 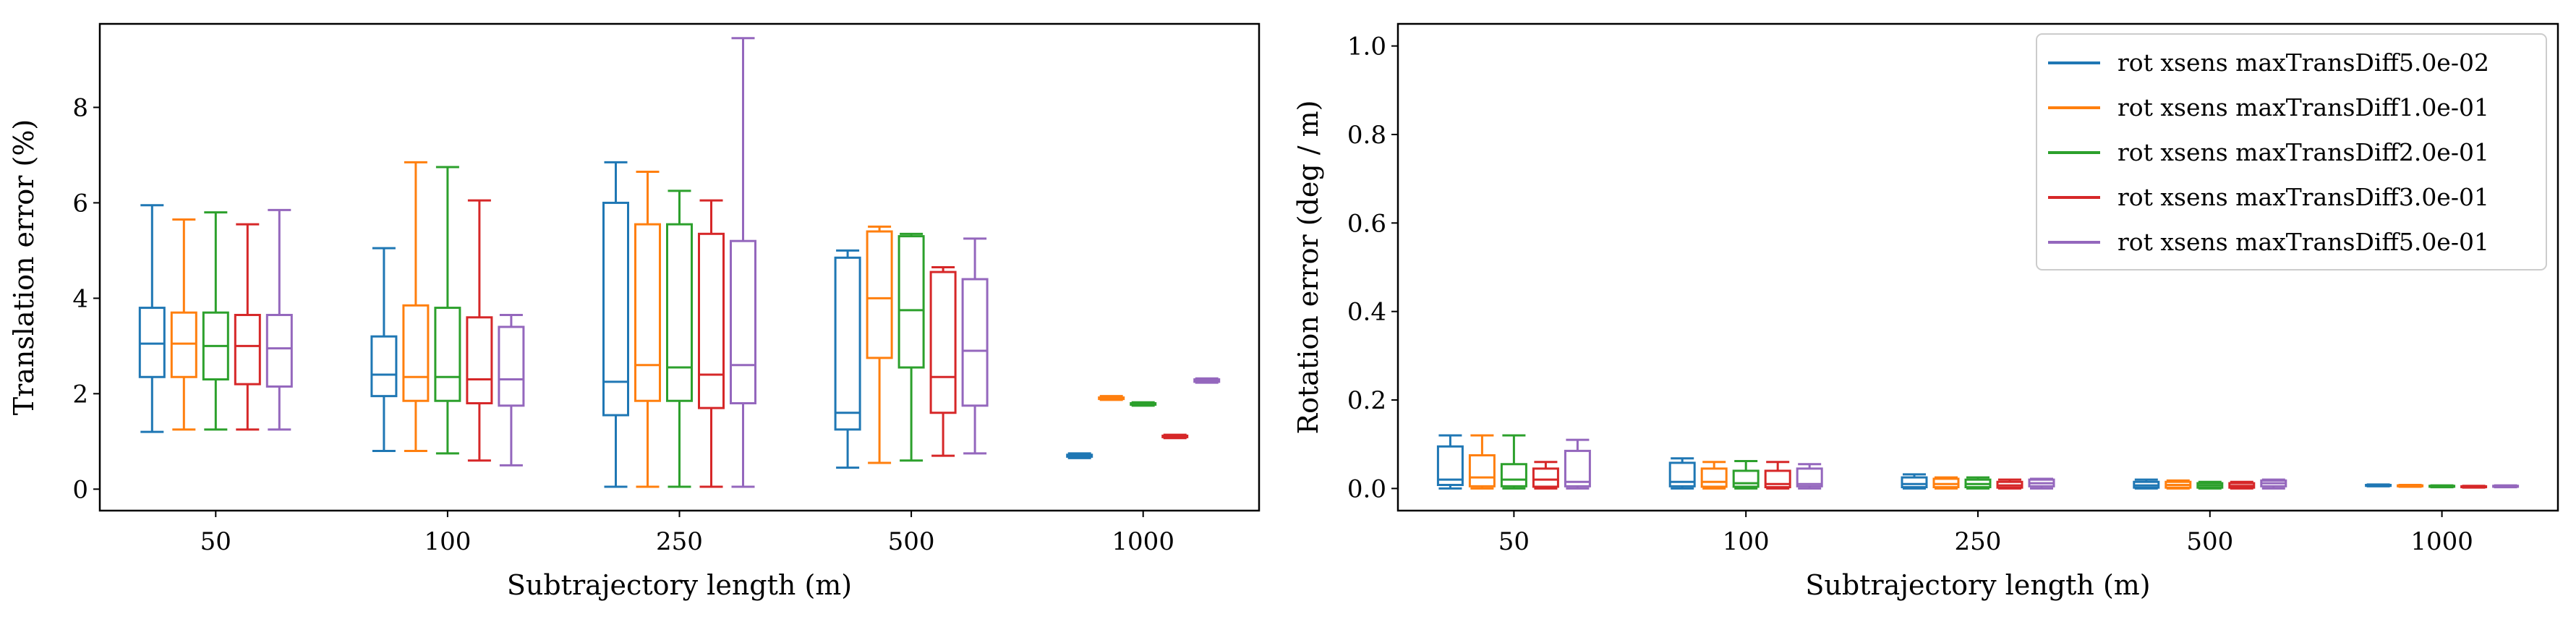 I want to click on y-tick-label: 2, so click(x=80, y=394).